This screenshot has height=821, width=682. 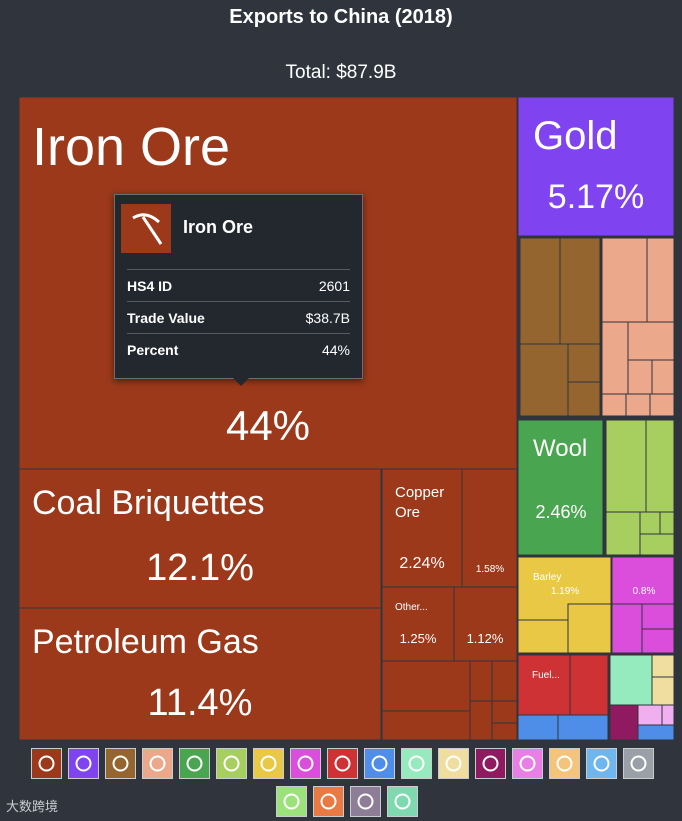 I want to click on tooltip-title: Iron Ore, so click(x=218, y=227).